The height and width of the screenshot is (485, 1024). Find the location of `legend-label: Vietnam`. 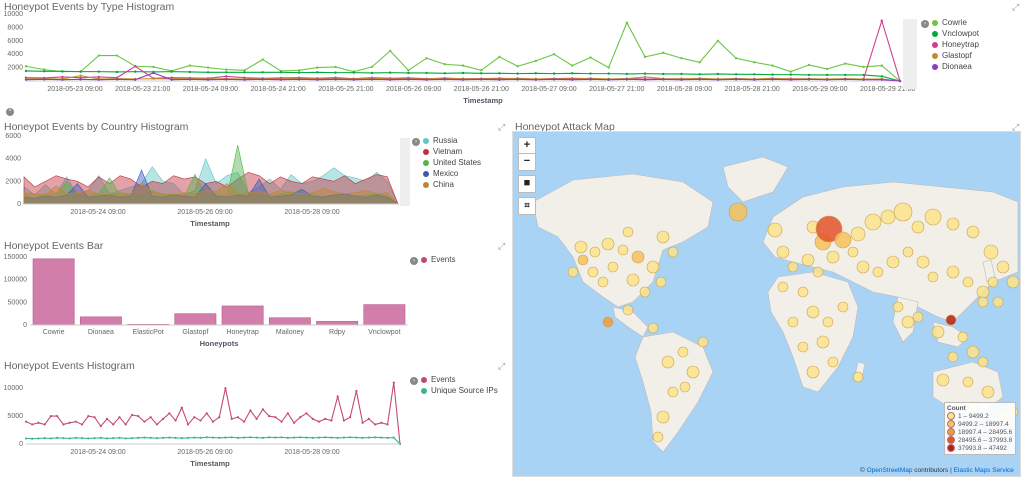

legend-label: Vietnam is located at coordinates (448, 151).